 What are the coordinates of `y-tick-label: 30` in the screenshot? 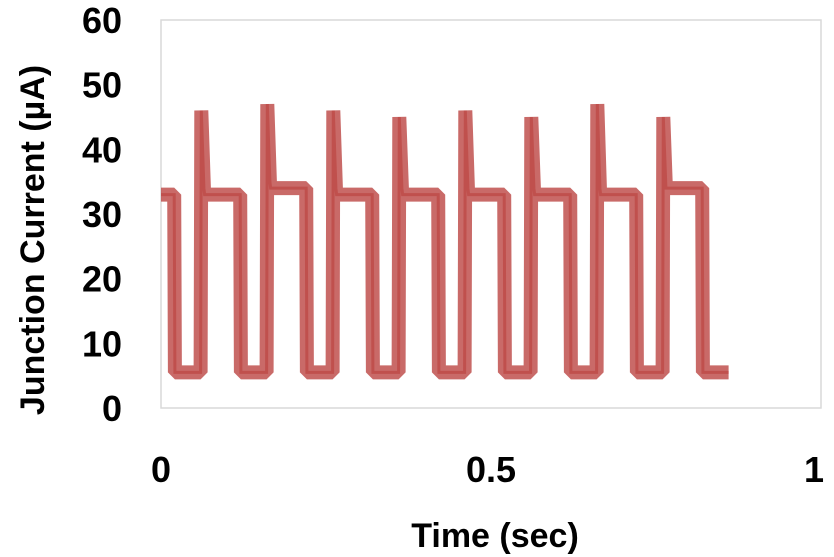 It's located at (102, 214).